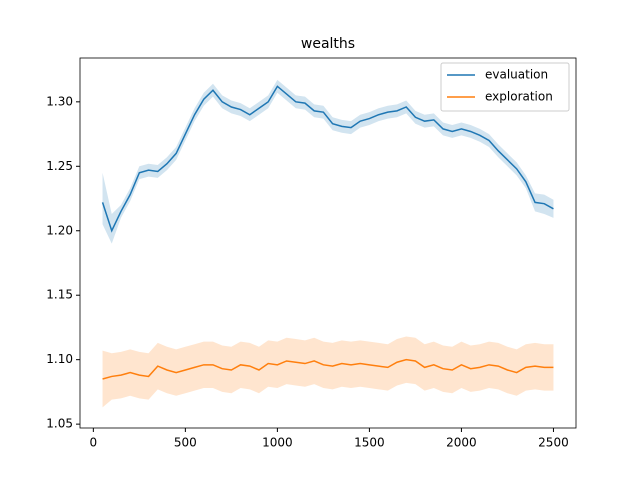 The height and width of the screenshot is (480, 640). Describe the element at coordinates (516, 75) in the screenshot. I see `legend-label: evaluation` at that location.